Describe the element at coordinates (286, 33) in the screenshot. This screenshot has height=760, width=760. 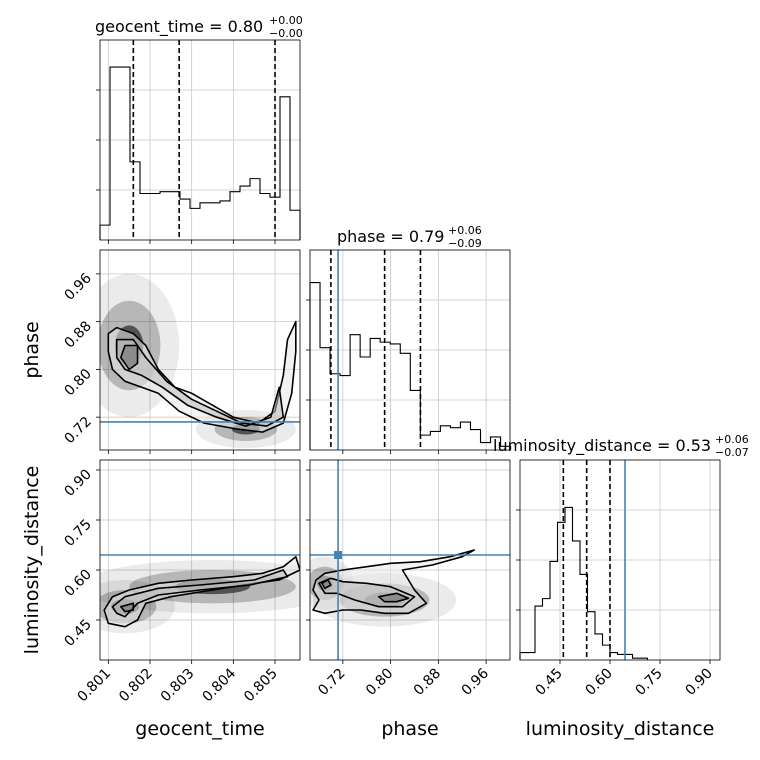
I see `title-geocent-time-minus: −0.00` at that location.